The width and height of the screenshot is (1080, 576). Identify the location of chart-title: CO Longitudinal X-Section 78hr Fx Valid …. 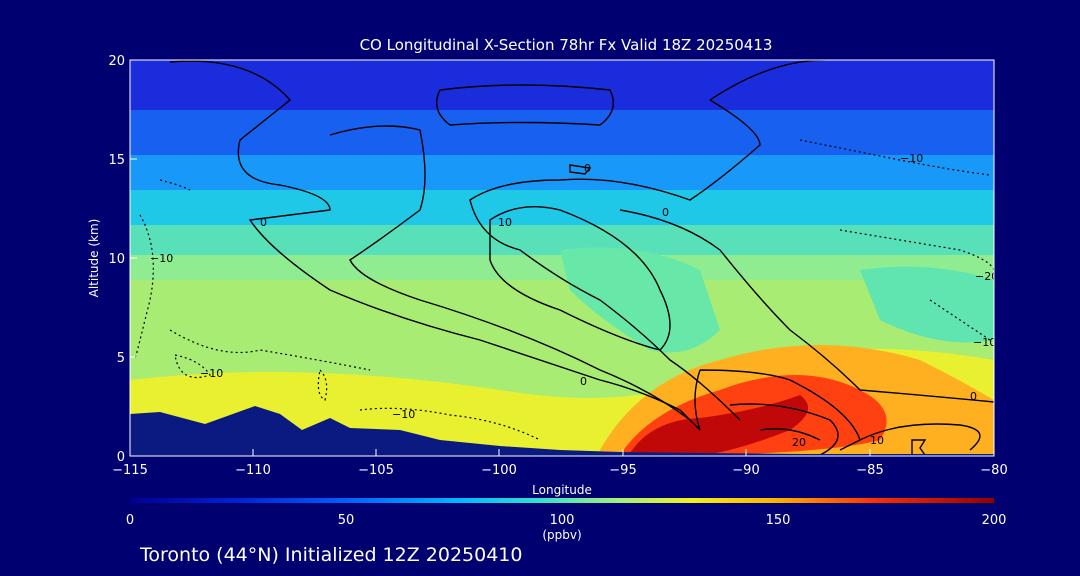
(566, 45).